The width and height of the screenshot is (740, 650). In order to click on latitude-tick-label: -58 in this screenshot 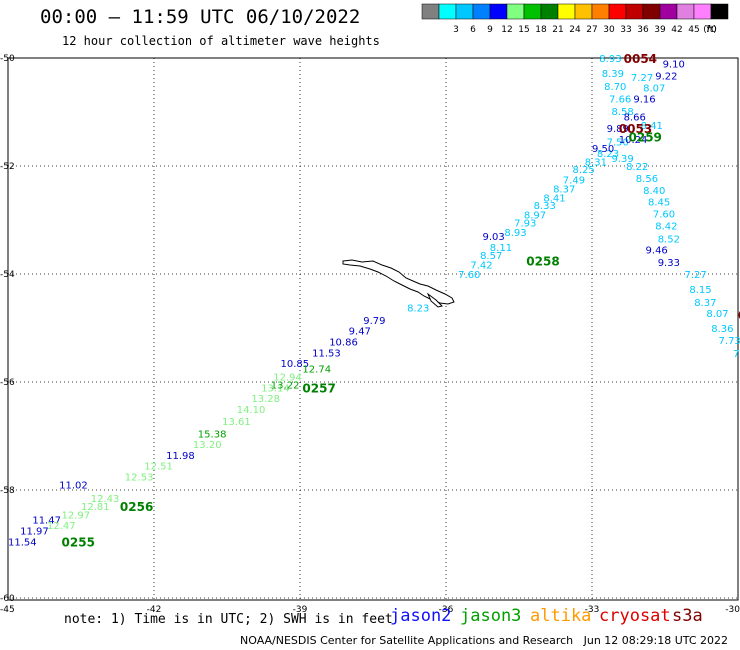, I will do `click(7, 491)`.